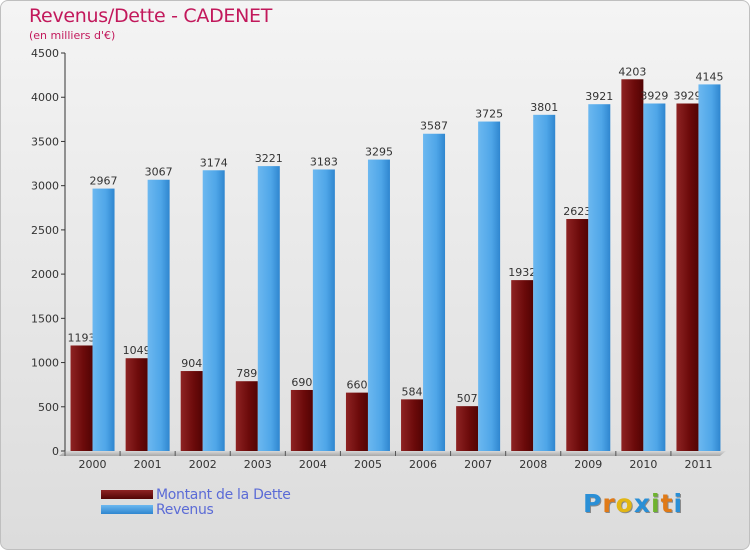 The width and height of the screenshot is (750, 550). Describe the element at coordinates (577, 211) in the screenshot. I see `data-label: 2623` at that location.